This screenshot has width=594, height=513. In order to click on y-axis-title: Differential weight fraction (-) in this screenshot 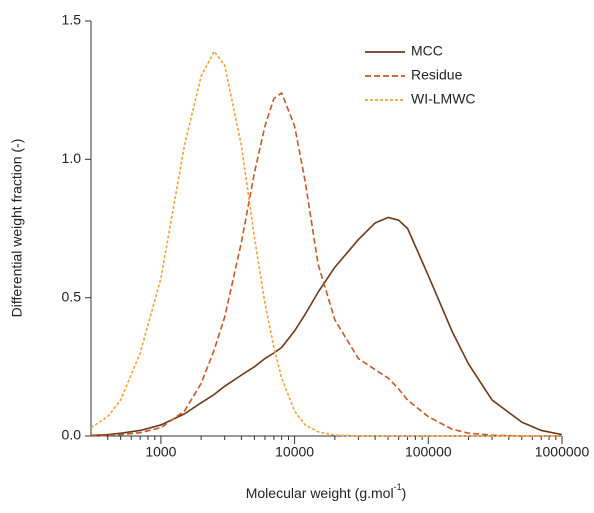, I will do `click(17, 228)`.